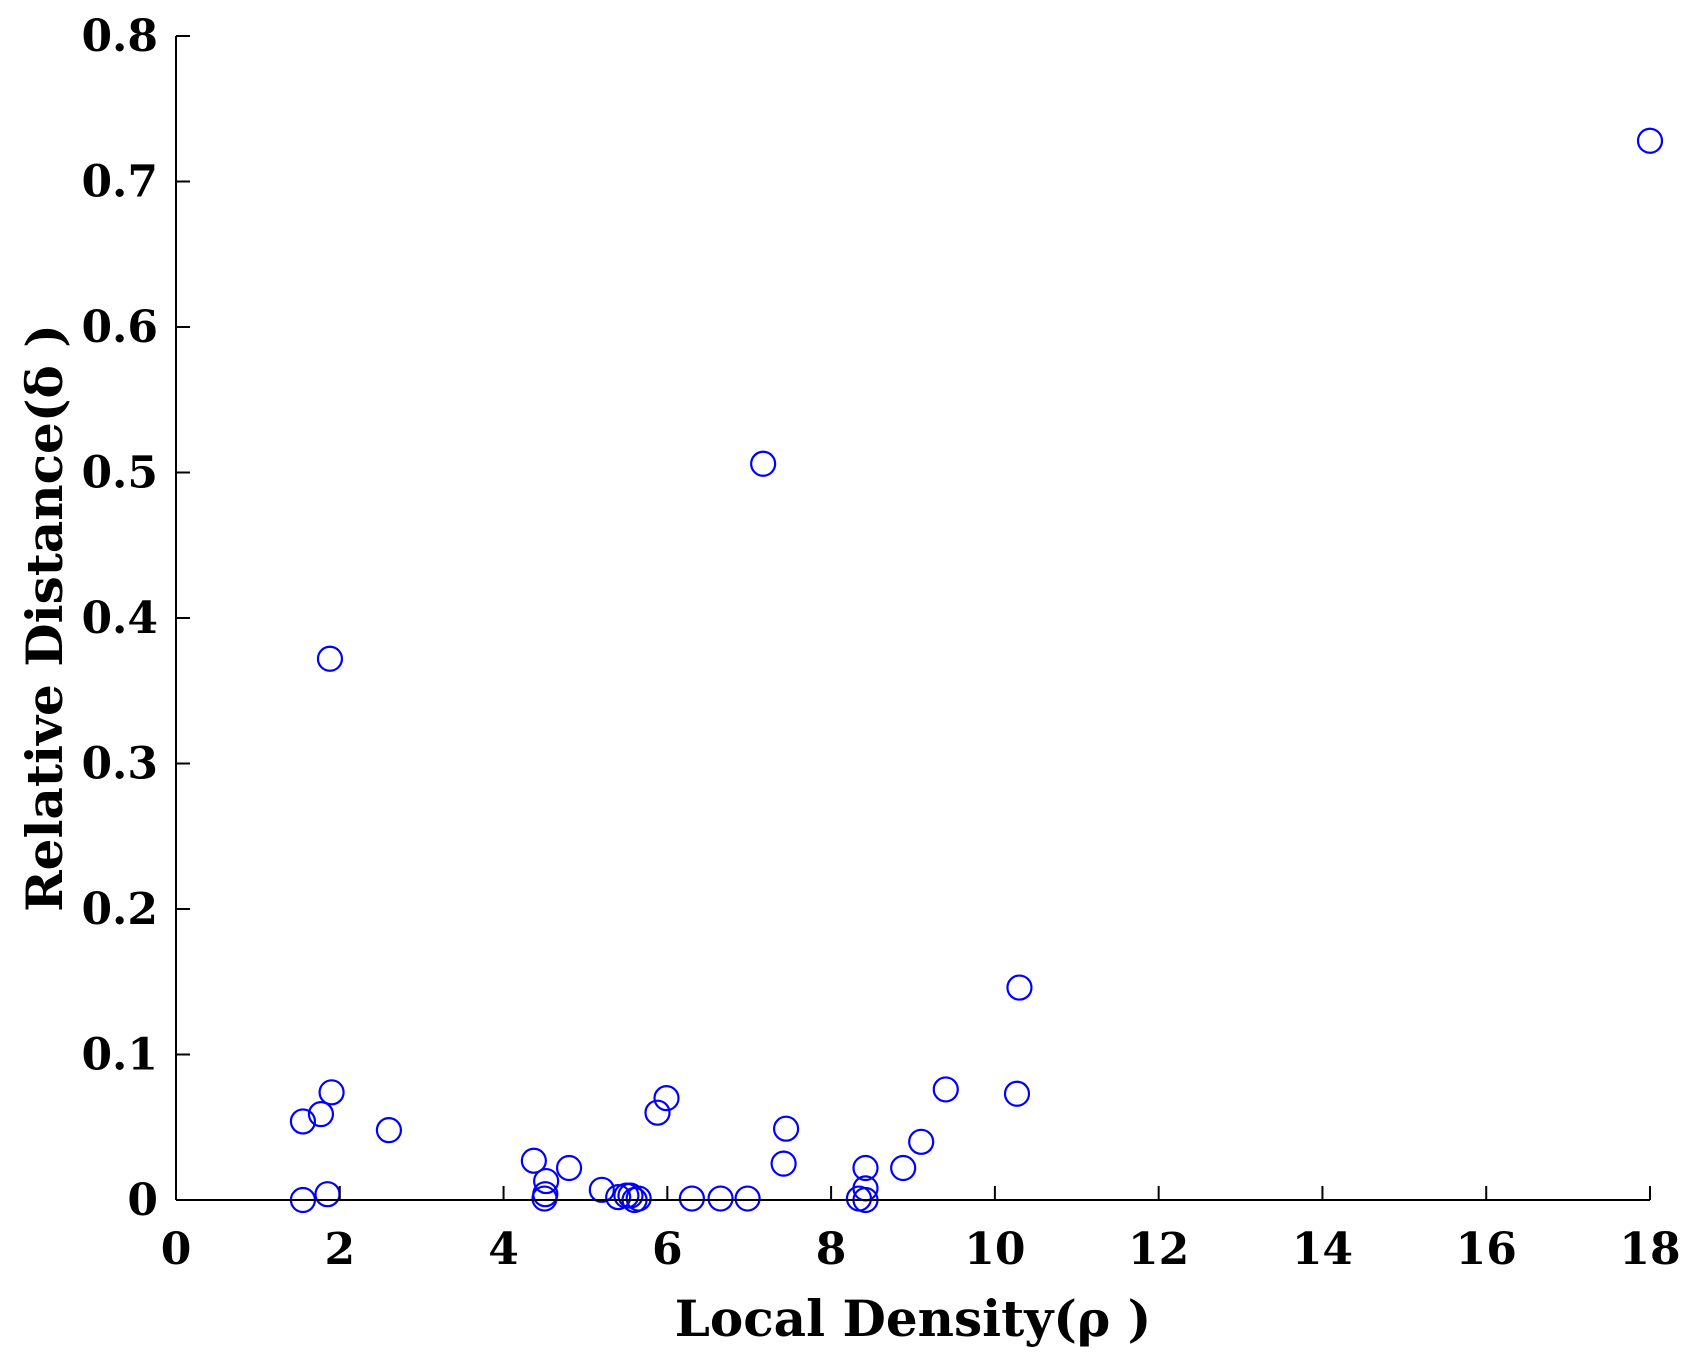 The width and height of the screenshot is (1684, 1354). I want to click on y-tick-label-0.5: 0.5, so click(119, 473).